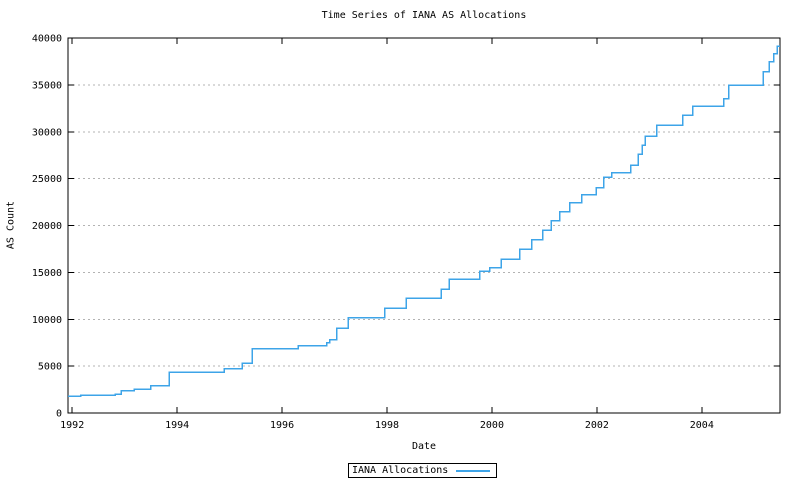  Describe the element at coordinates (72, 425) in the screenshot. I see `x-tick-label: 1992` at that location.